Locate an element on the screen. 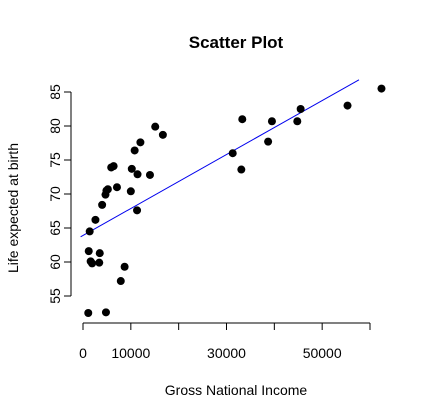 Image resolution: width=433 pixels, height=419 pixels. y-axis-label: Life expected at birth is located at coordinates (13, 208).